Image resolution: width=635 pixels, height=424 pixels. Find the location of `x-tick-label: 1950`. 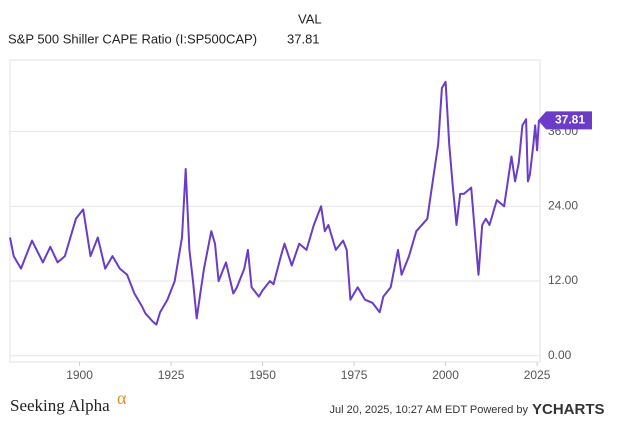

x-tick-label: 1950 is located at coordinates (262, 375).